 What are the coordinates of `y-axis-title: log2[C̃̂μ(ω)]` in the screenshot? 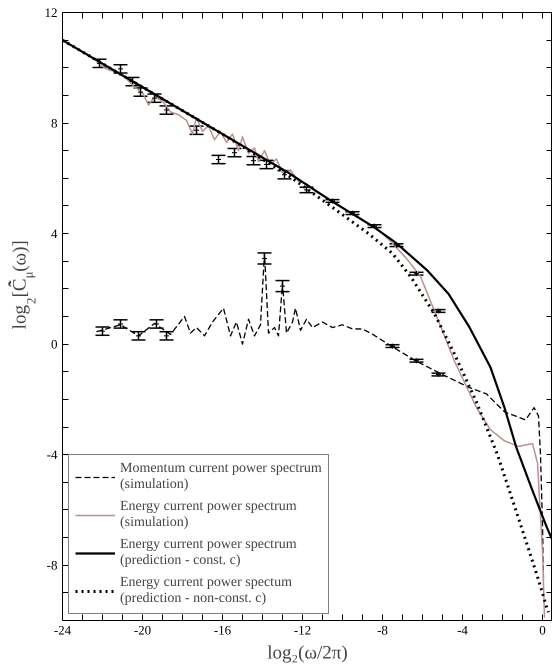 It's located at (23, 285).